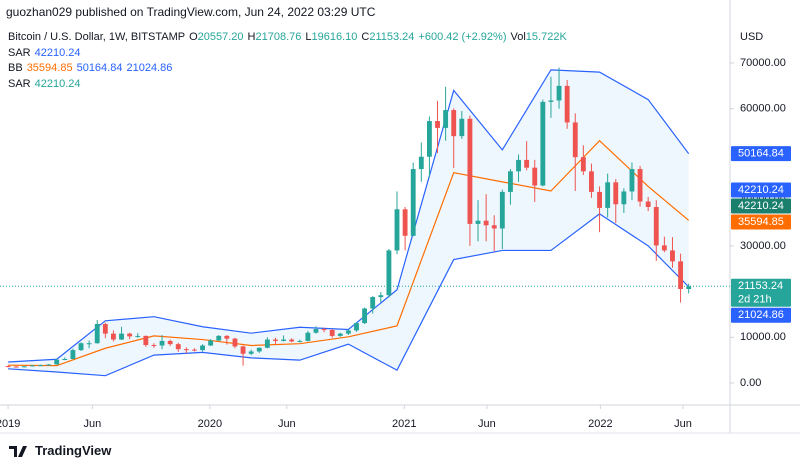 The image size is (800, 467). What do you see at coordinates (59, 450) in the screenshot?
I see `footer: TradingView` at bounding box center [59, 450].